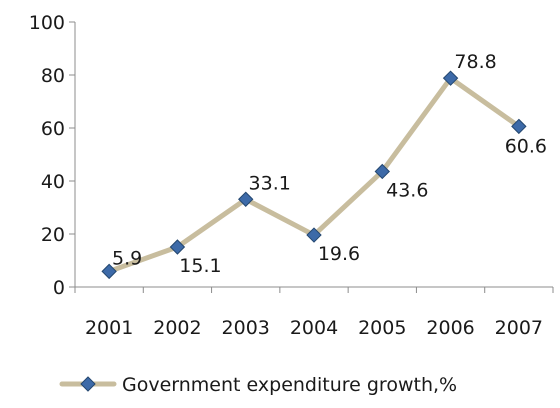 This screenshot has width=560, height=408. Describe the element at coordinates (314, 328) in the screenshot. I see `x-tick-label: 2004` at that location.